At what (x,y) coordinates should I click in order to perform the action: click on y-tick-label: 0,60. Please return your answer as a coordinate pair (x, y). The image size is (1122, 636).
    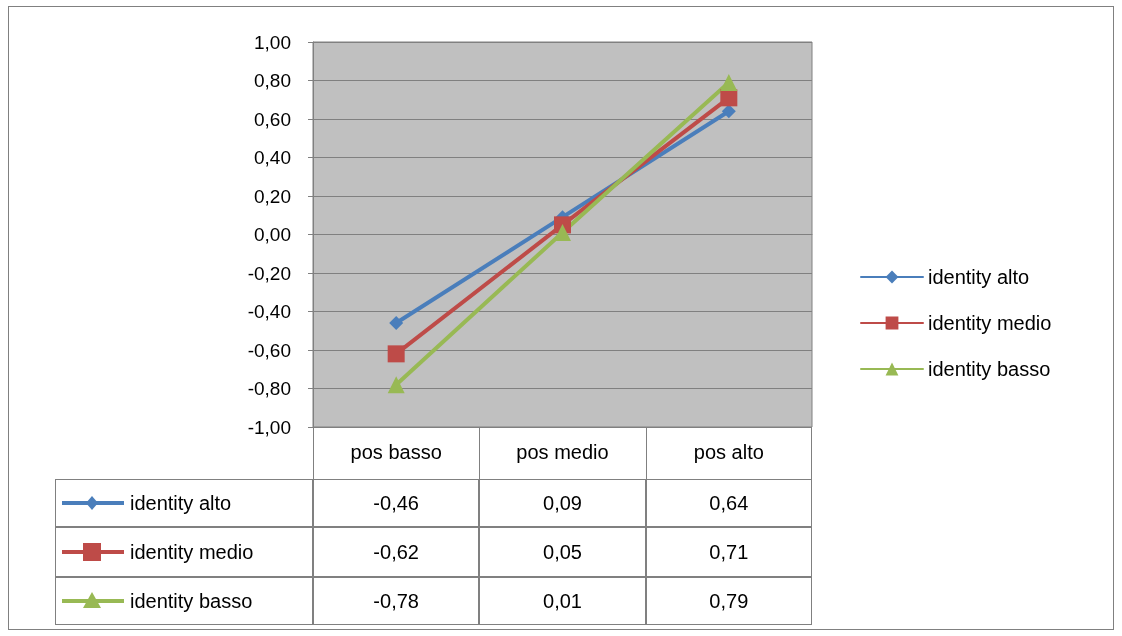
    Looking at the image, I should click on (272, 119).